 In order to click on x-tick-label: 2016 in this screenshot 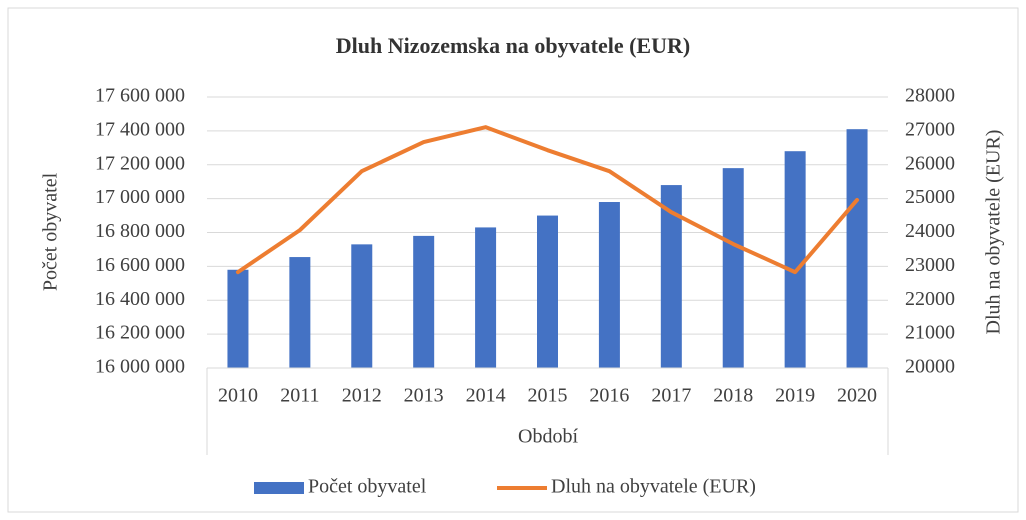, I will do `click(609, 396)`.